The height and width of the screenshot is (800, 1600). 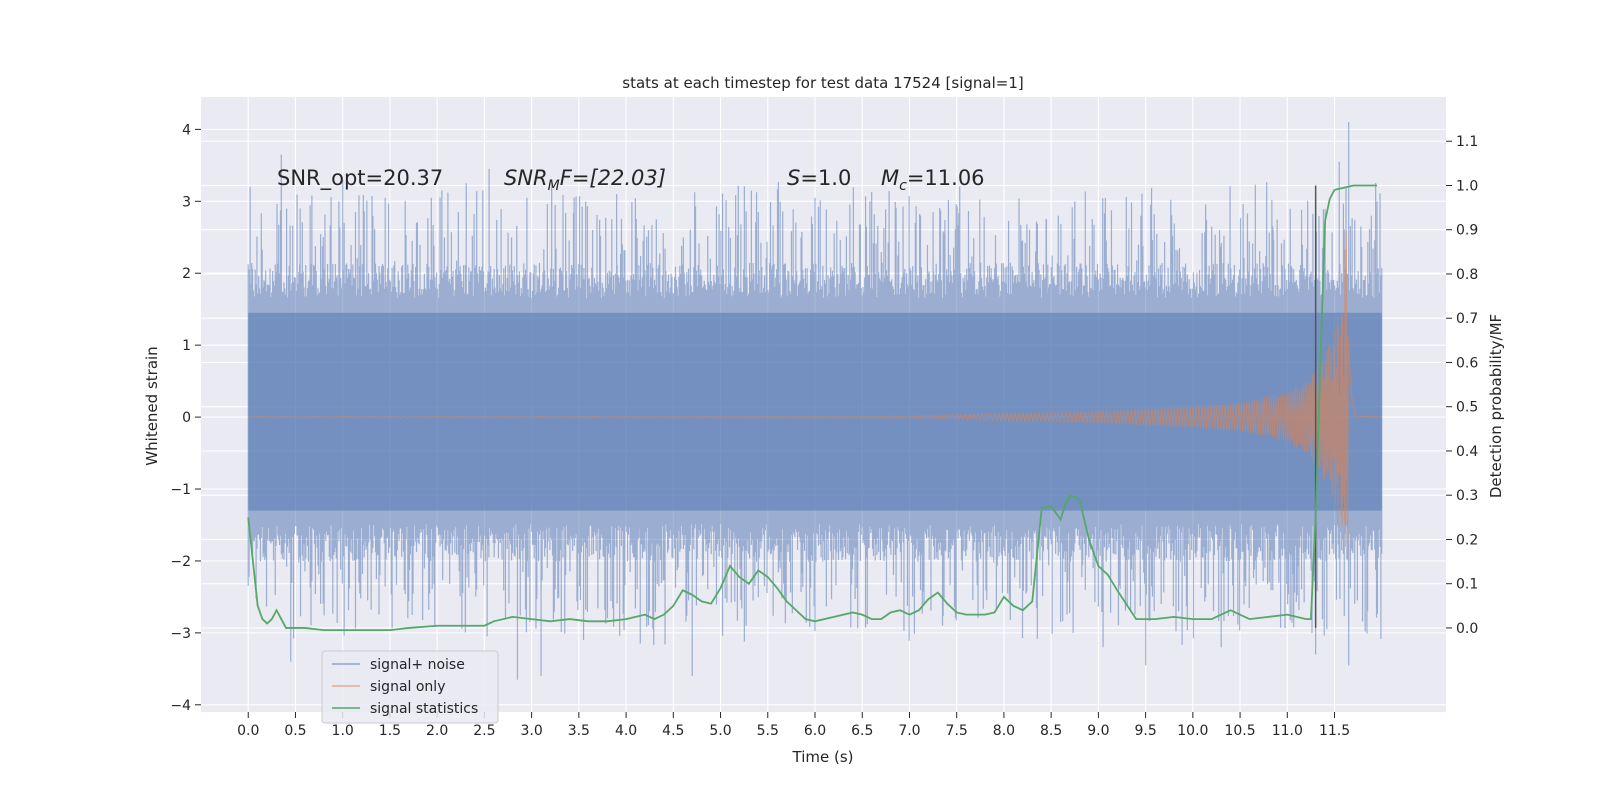 What do you see at coordinates (186, 274) in the screenshot?
I see `y-tick-label: 2` at bounding box center [186, 274].